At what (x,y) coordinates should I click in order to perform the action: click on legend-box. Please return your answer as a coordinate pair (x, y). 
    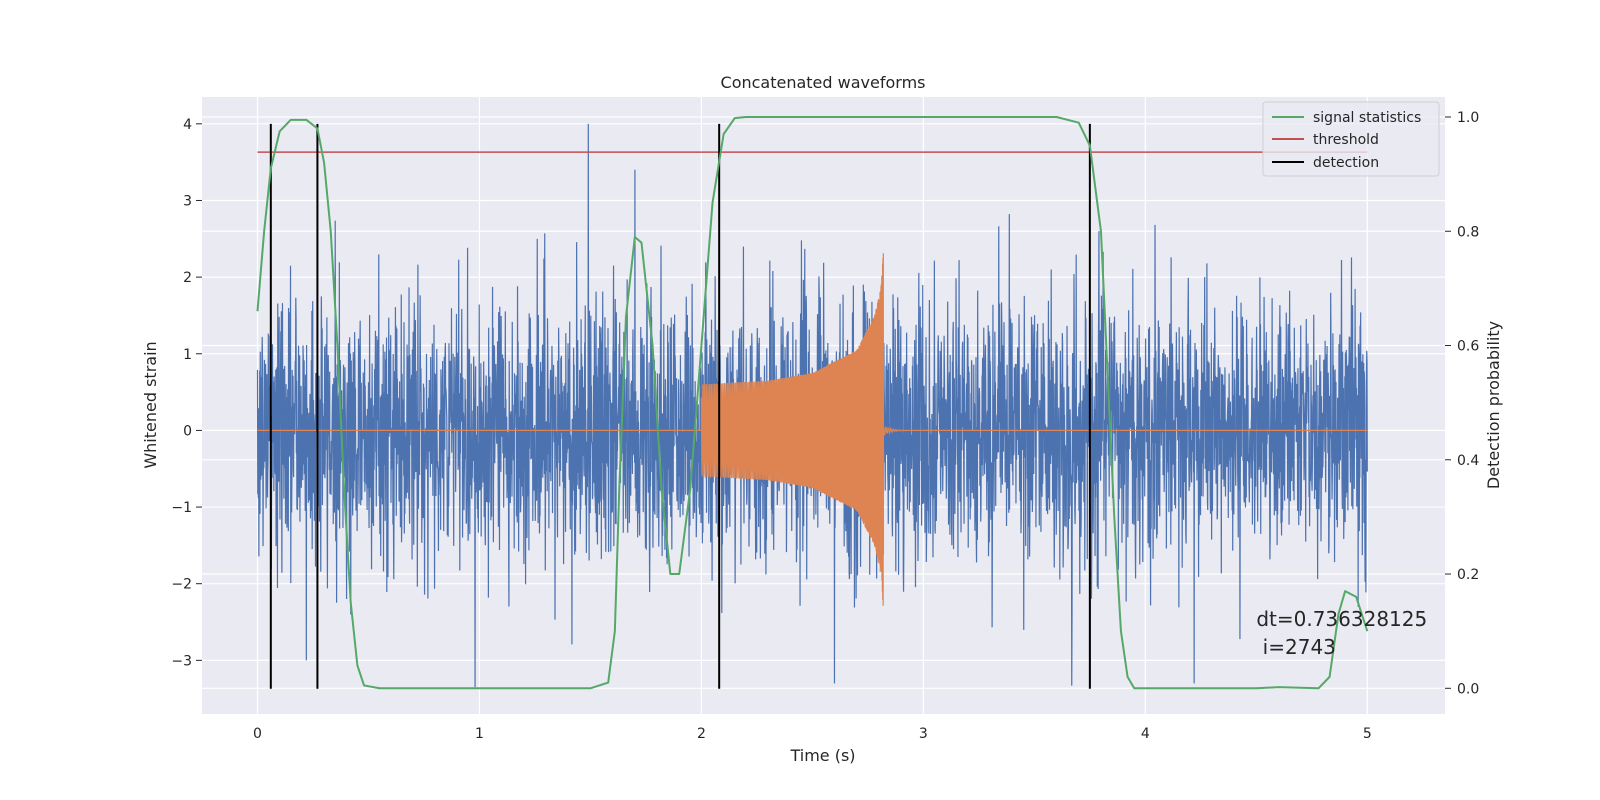
    Looking at the image, I should click on (1351, 139).